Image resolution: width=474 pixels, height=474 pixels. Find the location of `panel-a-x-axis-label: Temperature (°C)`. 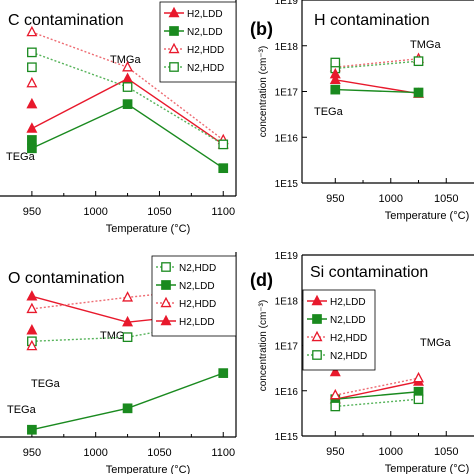

panel-a-x-axis-label: Temperature (°C) is located at coordinates (148, 229).